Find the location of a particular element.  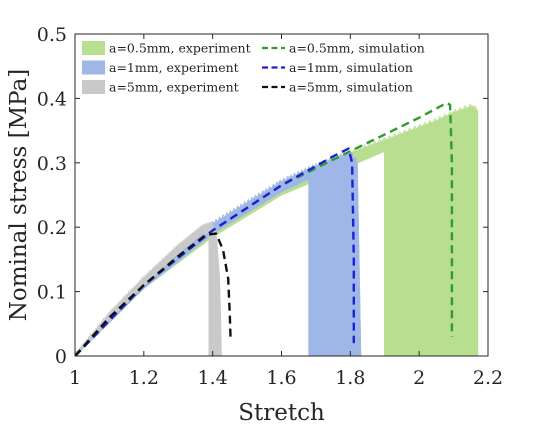

x-tick-label: 2 is located at coordinates (419, 378).